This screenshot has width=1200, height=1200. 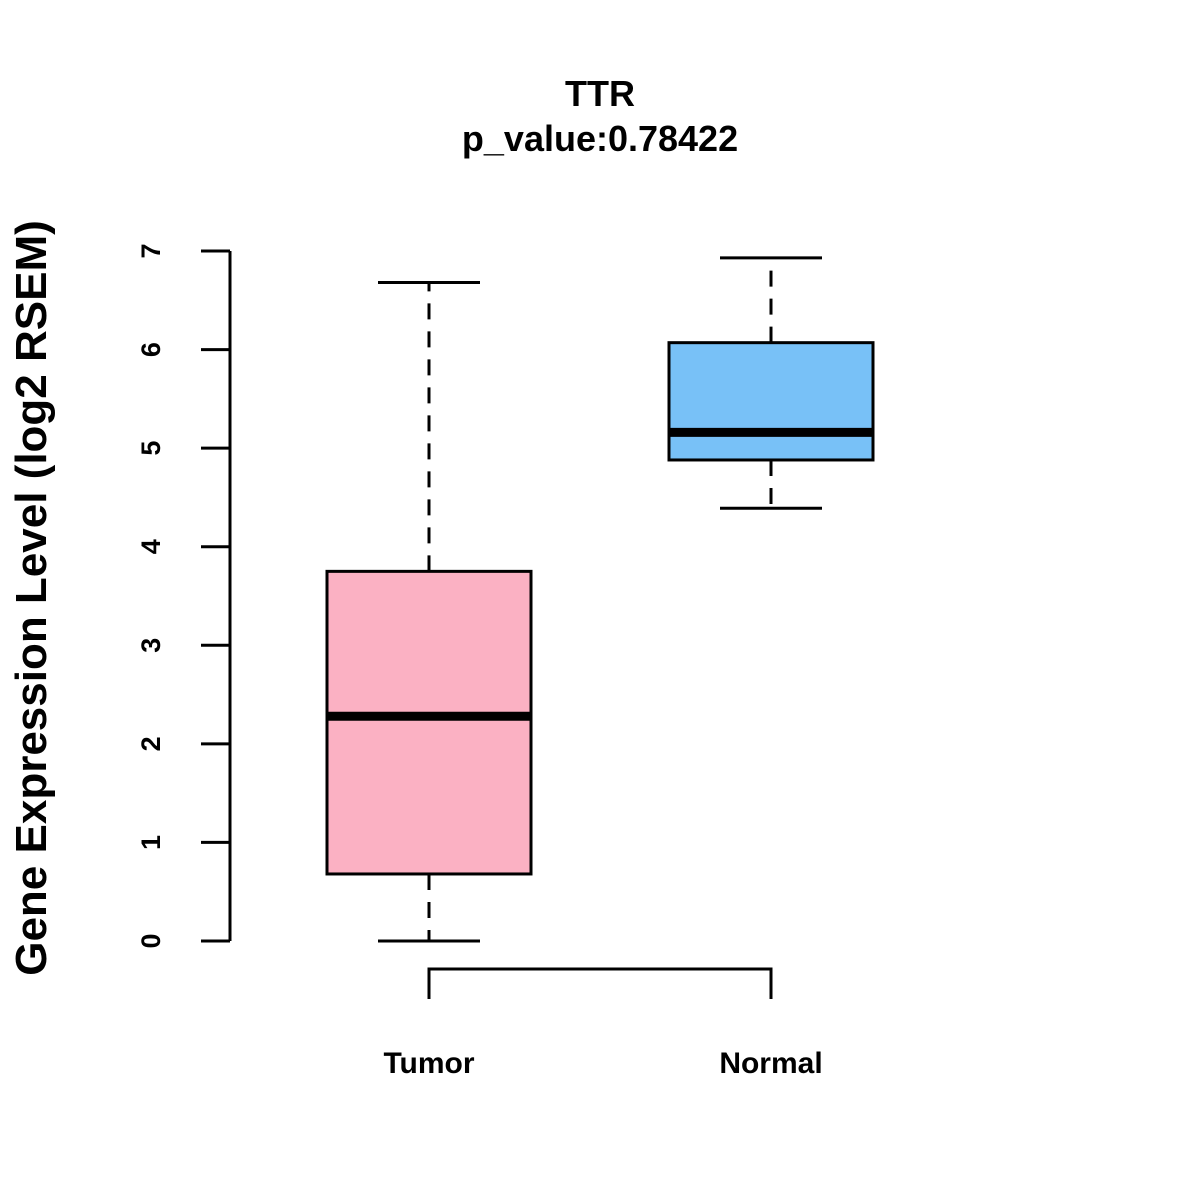 What do you see at coordinates (31, 598) in the screenshot?
I see `y-axis-label: Gene Expression Level (log2 RSEM)` at bounding box center [31, 598].